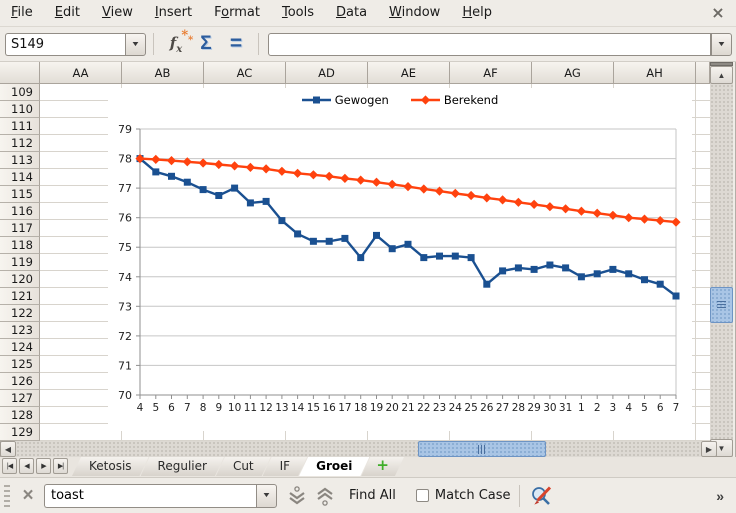  Describe the element at coordinates (573, 73) in the screenshot. I see `column-header-ag: AG` at that location.